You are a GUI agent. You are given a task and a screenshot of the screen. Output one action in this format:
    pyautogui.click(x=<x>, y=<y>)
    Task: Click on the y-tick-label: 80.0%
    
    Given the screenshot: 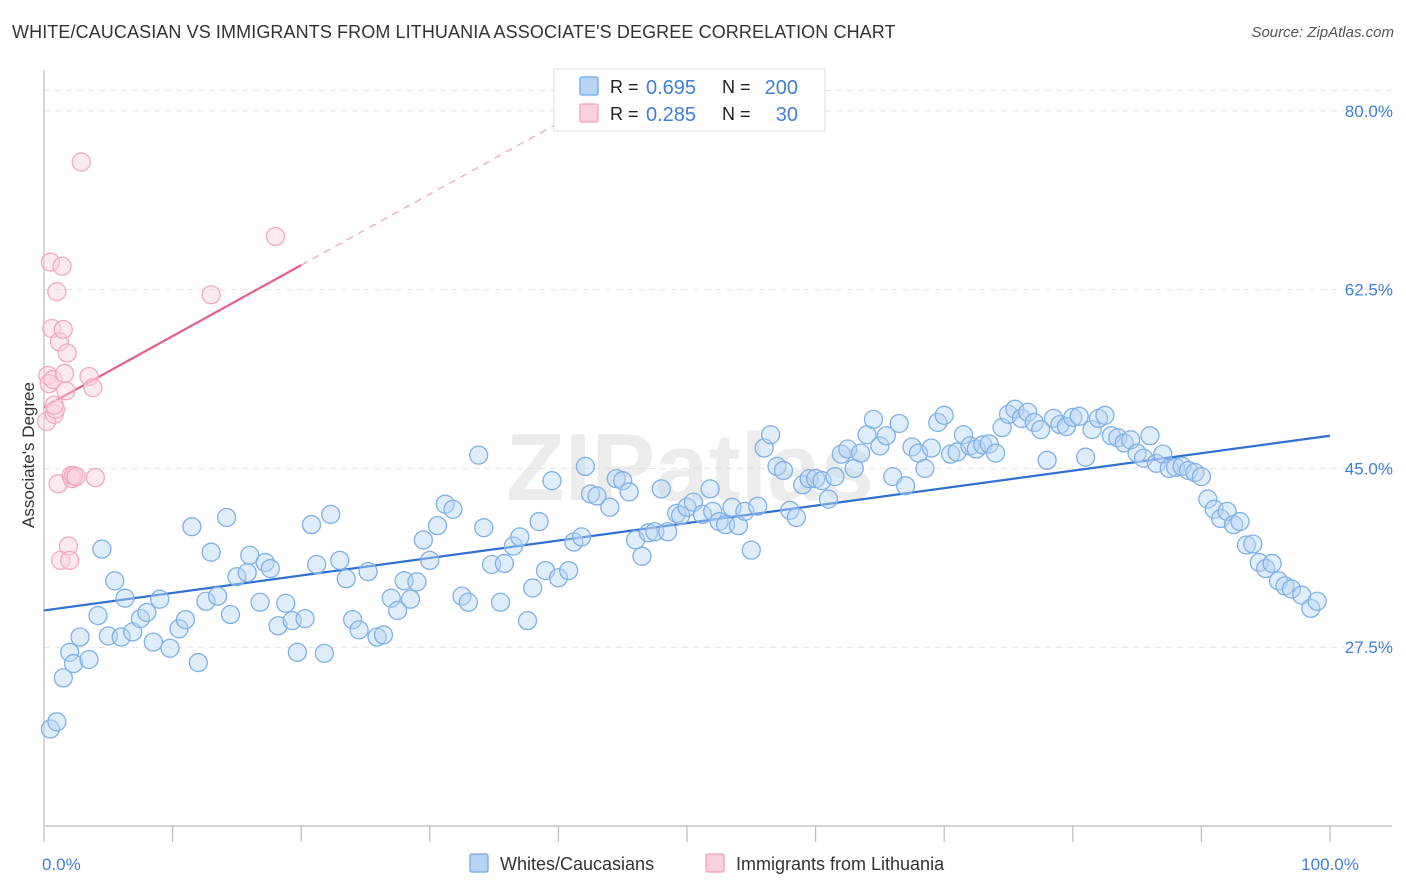 What is the action you would take?
    pyautogui.click(x=1369, y=111)
    